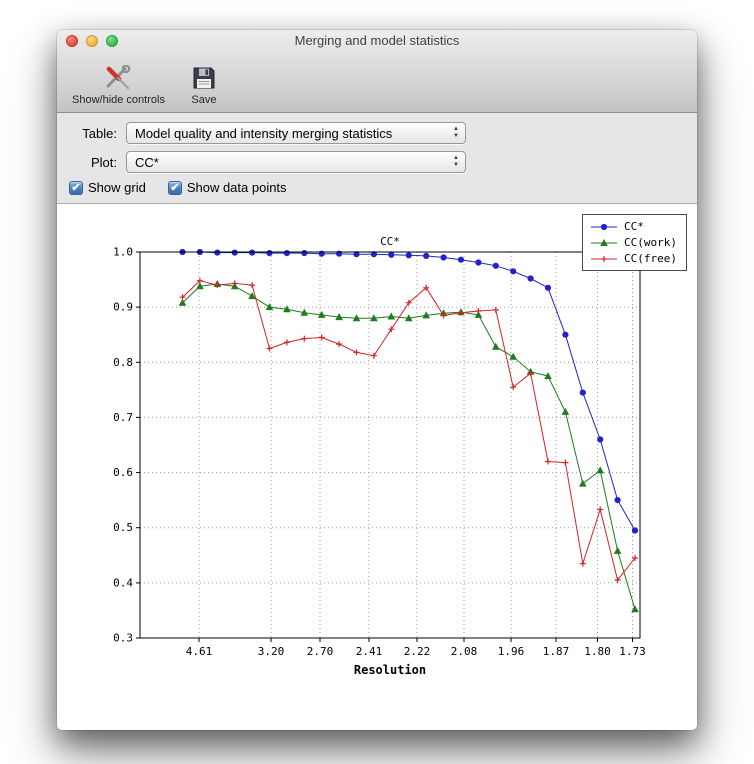 The image size is (754, 764). What do you see at coordinates (123, 582) in the screenshot?
I see `y-tick-label: 0.4` at bounding box center [123, 582].